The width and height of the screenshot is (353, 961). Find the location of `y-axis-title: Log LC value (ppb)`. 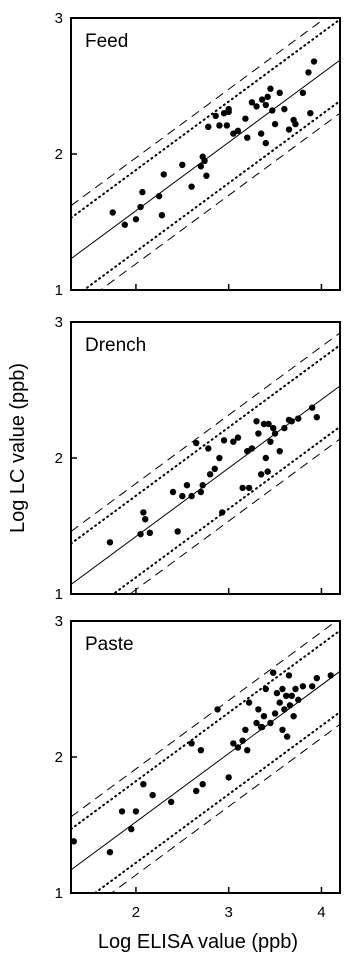

y-axis-title: Log LC value (ppb) is located at coordinates (18, 448).